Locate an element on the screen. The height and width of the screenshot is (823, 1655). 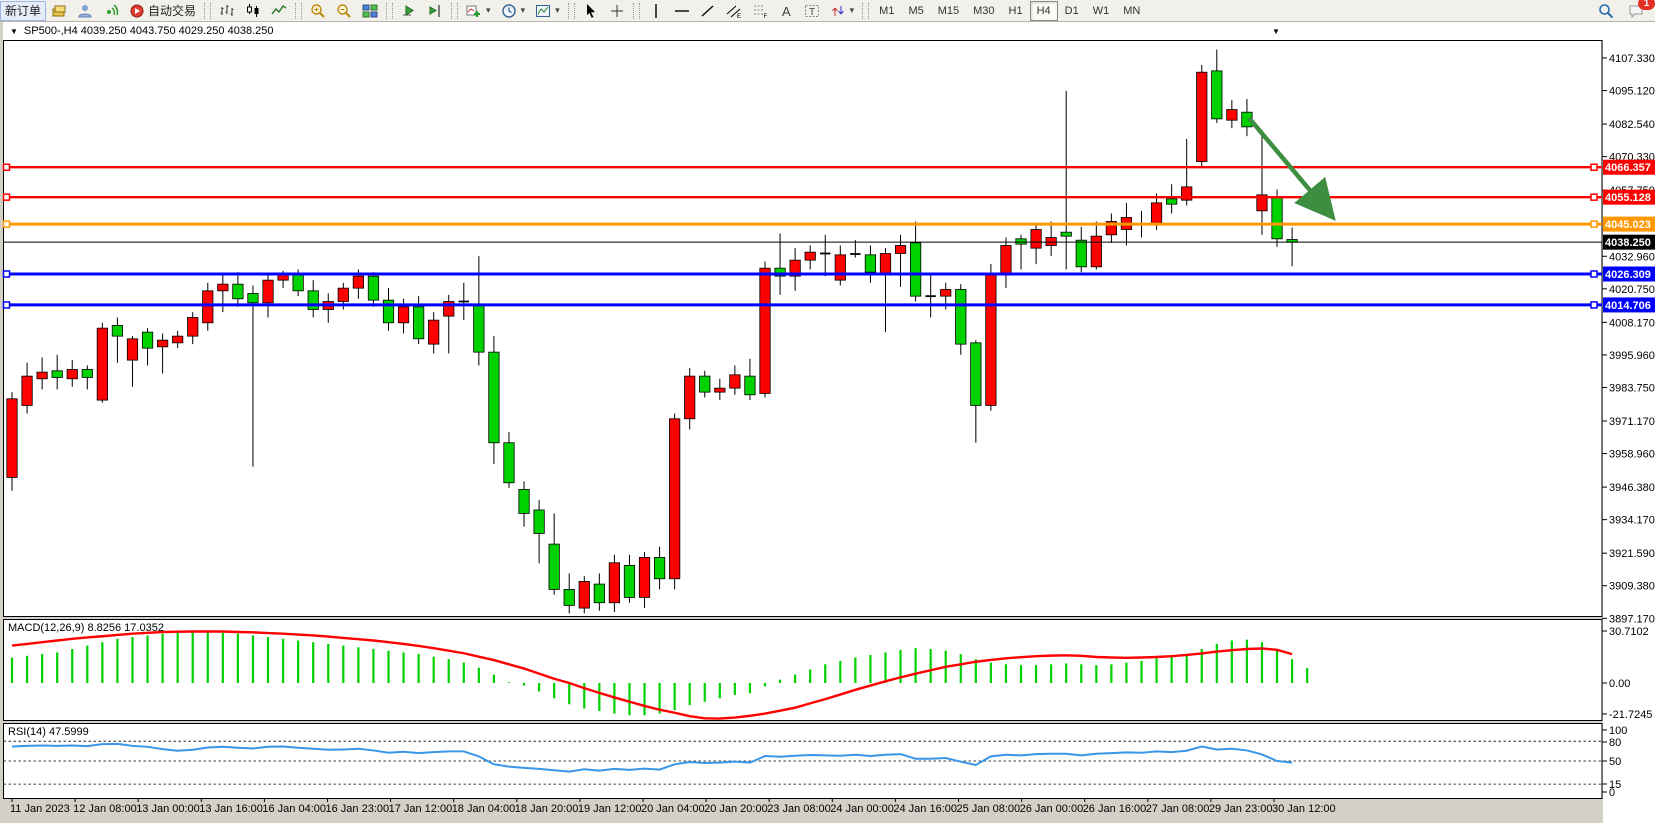
indicators-button: ▾ is located at coordinates (478, 11).